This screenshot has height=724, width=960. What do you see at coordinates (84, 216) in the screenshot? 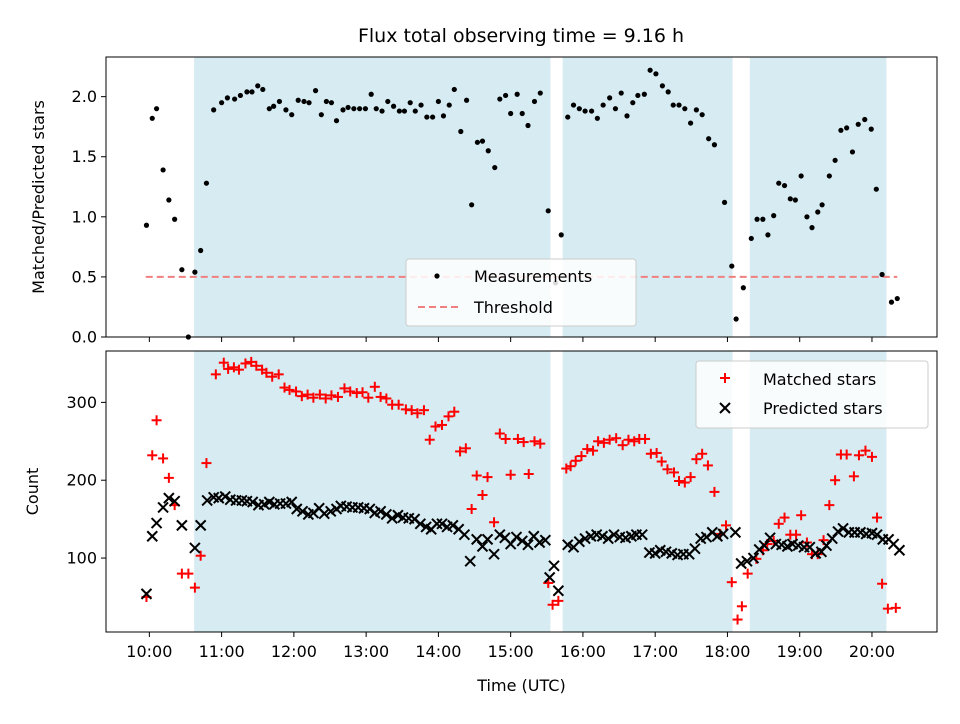
I see `top-y-tick-label: 1.0` at bounding box center [84, 216].